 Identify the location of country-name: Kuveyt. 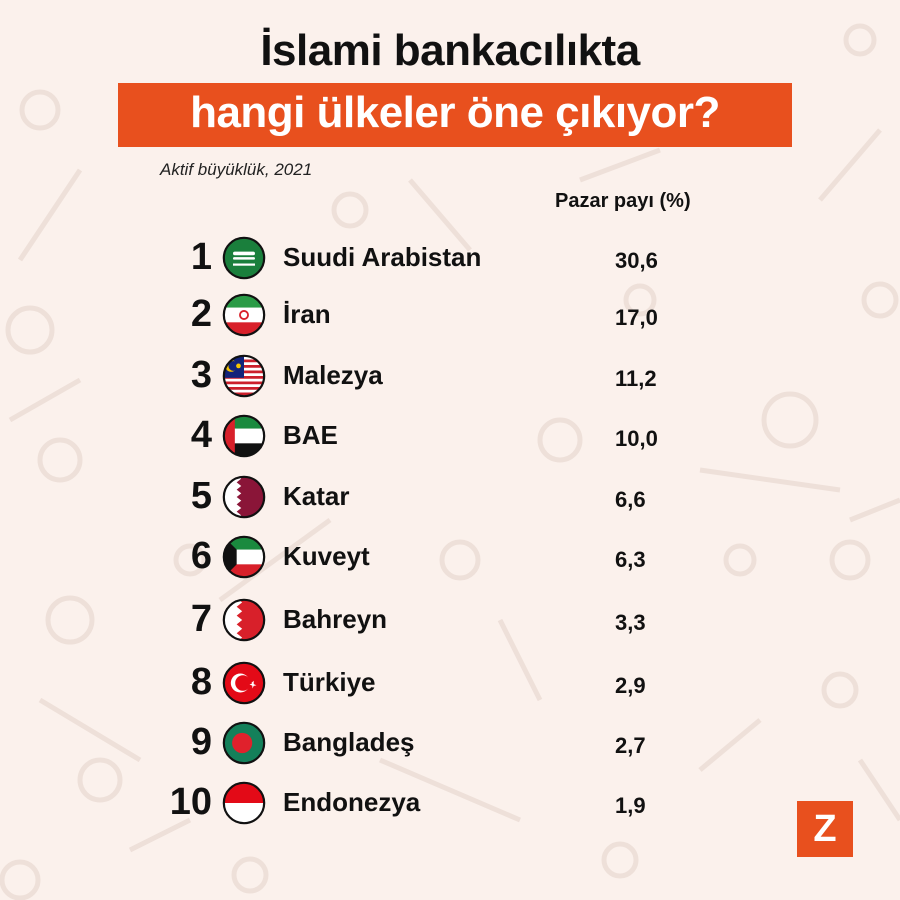
(326, 556).